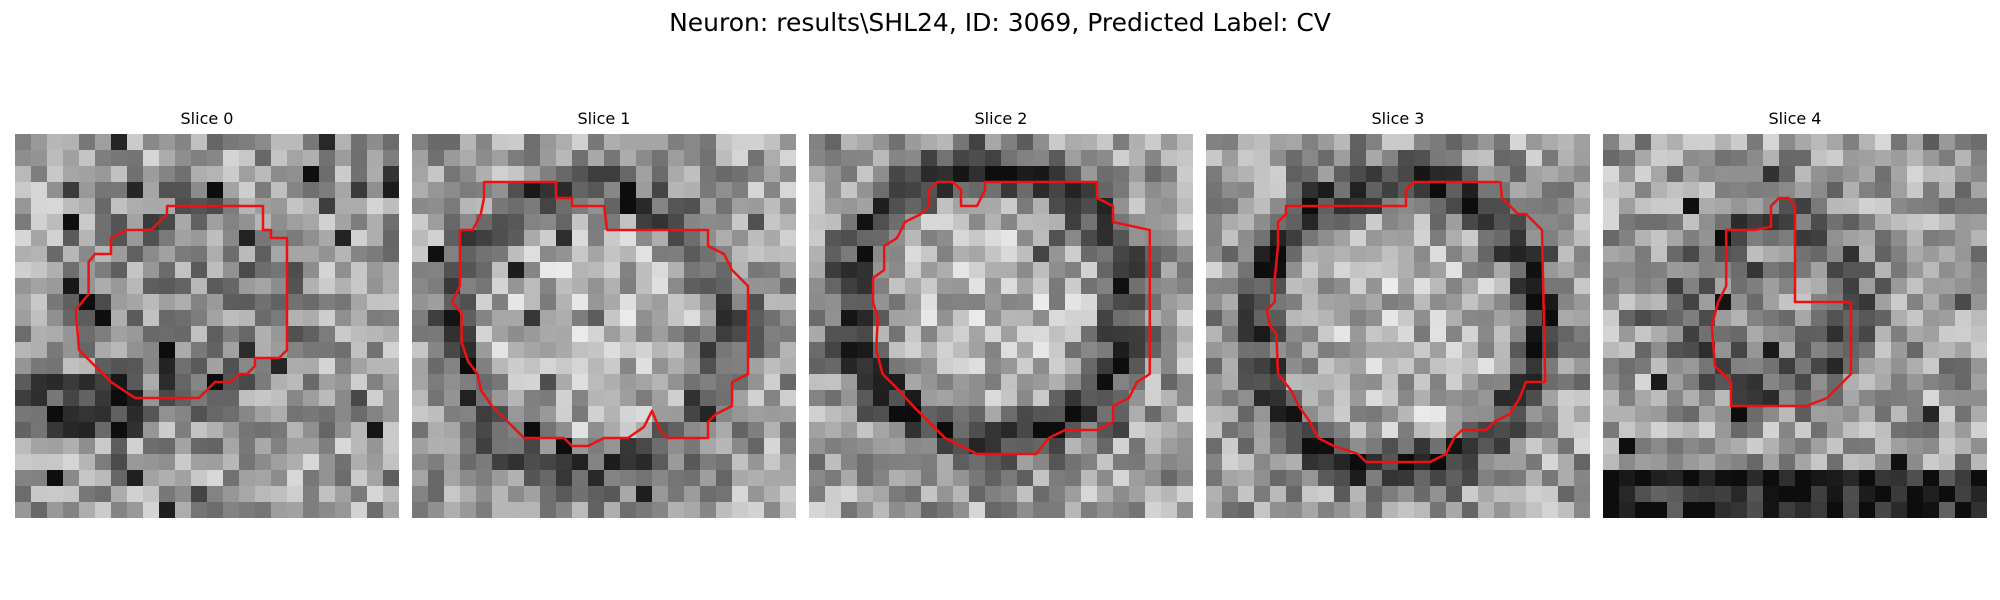 This screenshot has width=2000, height=600. Describe the element at coordinates (1795, 118) in the screenshot. I see `slice-title-4: Slice 4` at that location.